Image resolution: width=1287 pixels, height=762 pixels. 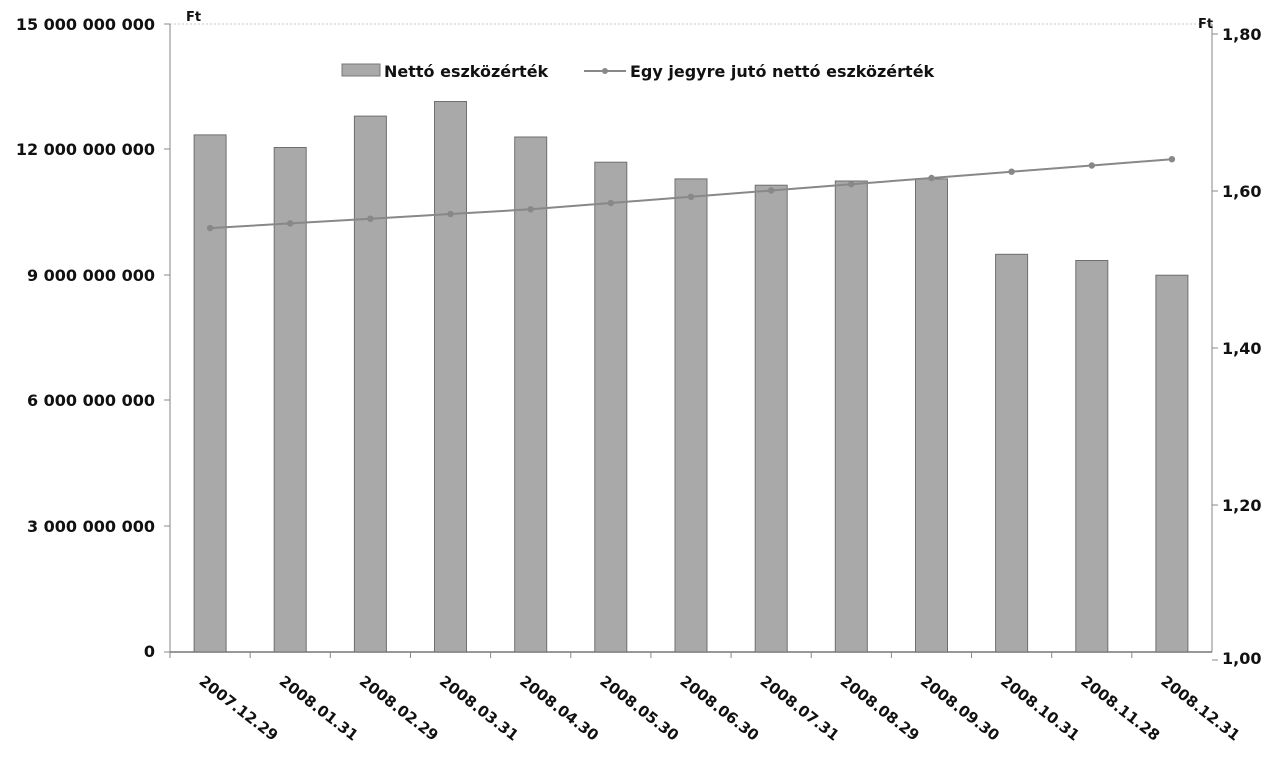 I want to click on left-tick-label: 9 000 000 000, so click(x=91, y=275).